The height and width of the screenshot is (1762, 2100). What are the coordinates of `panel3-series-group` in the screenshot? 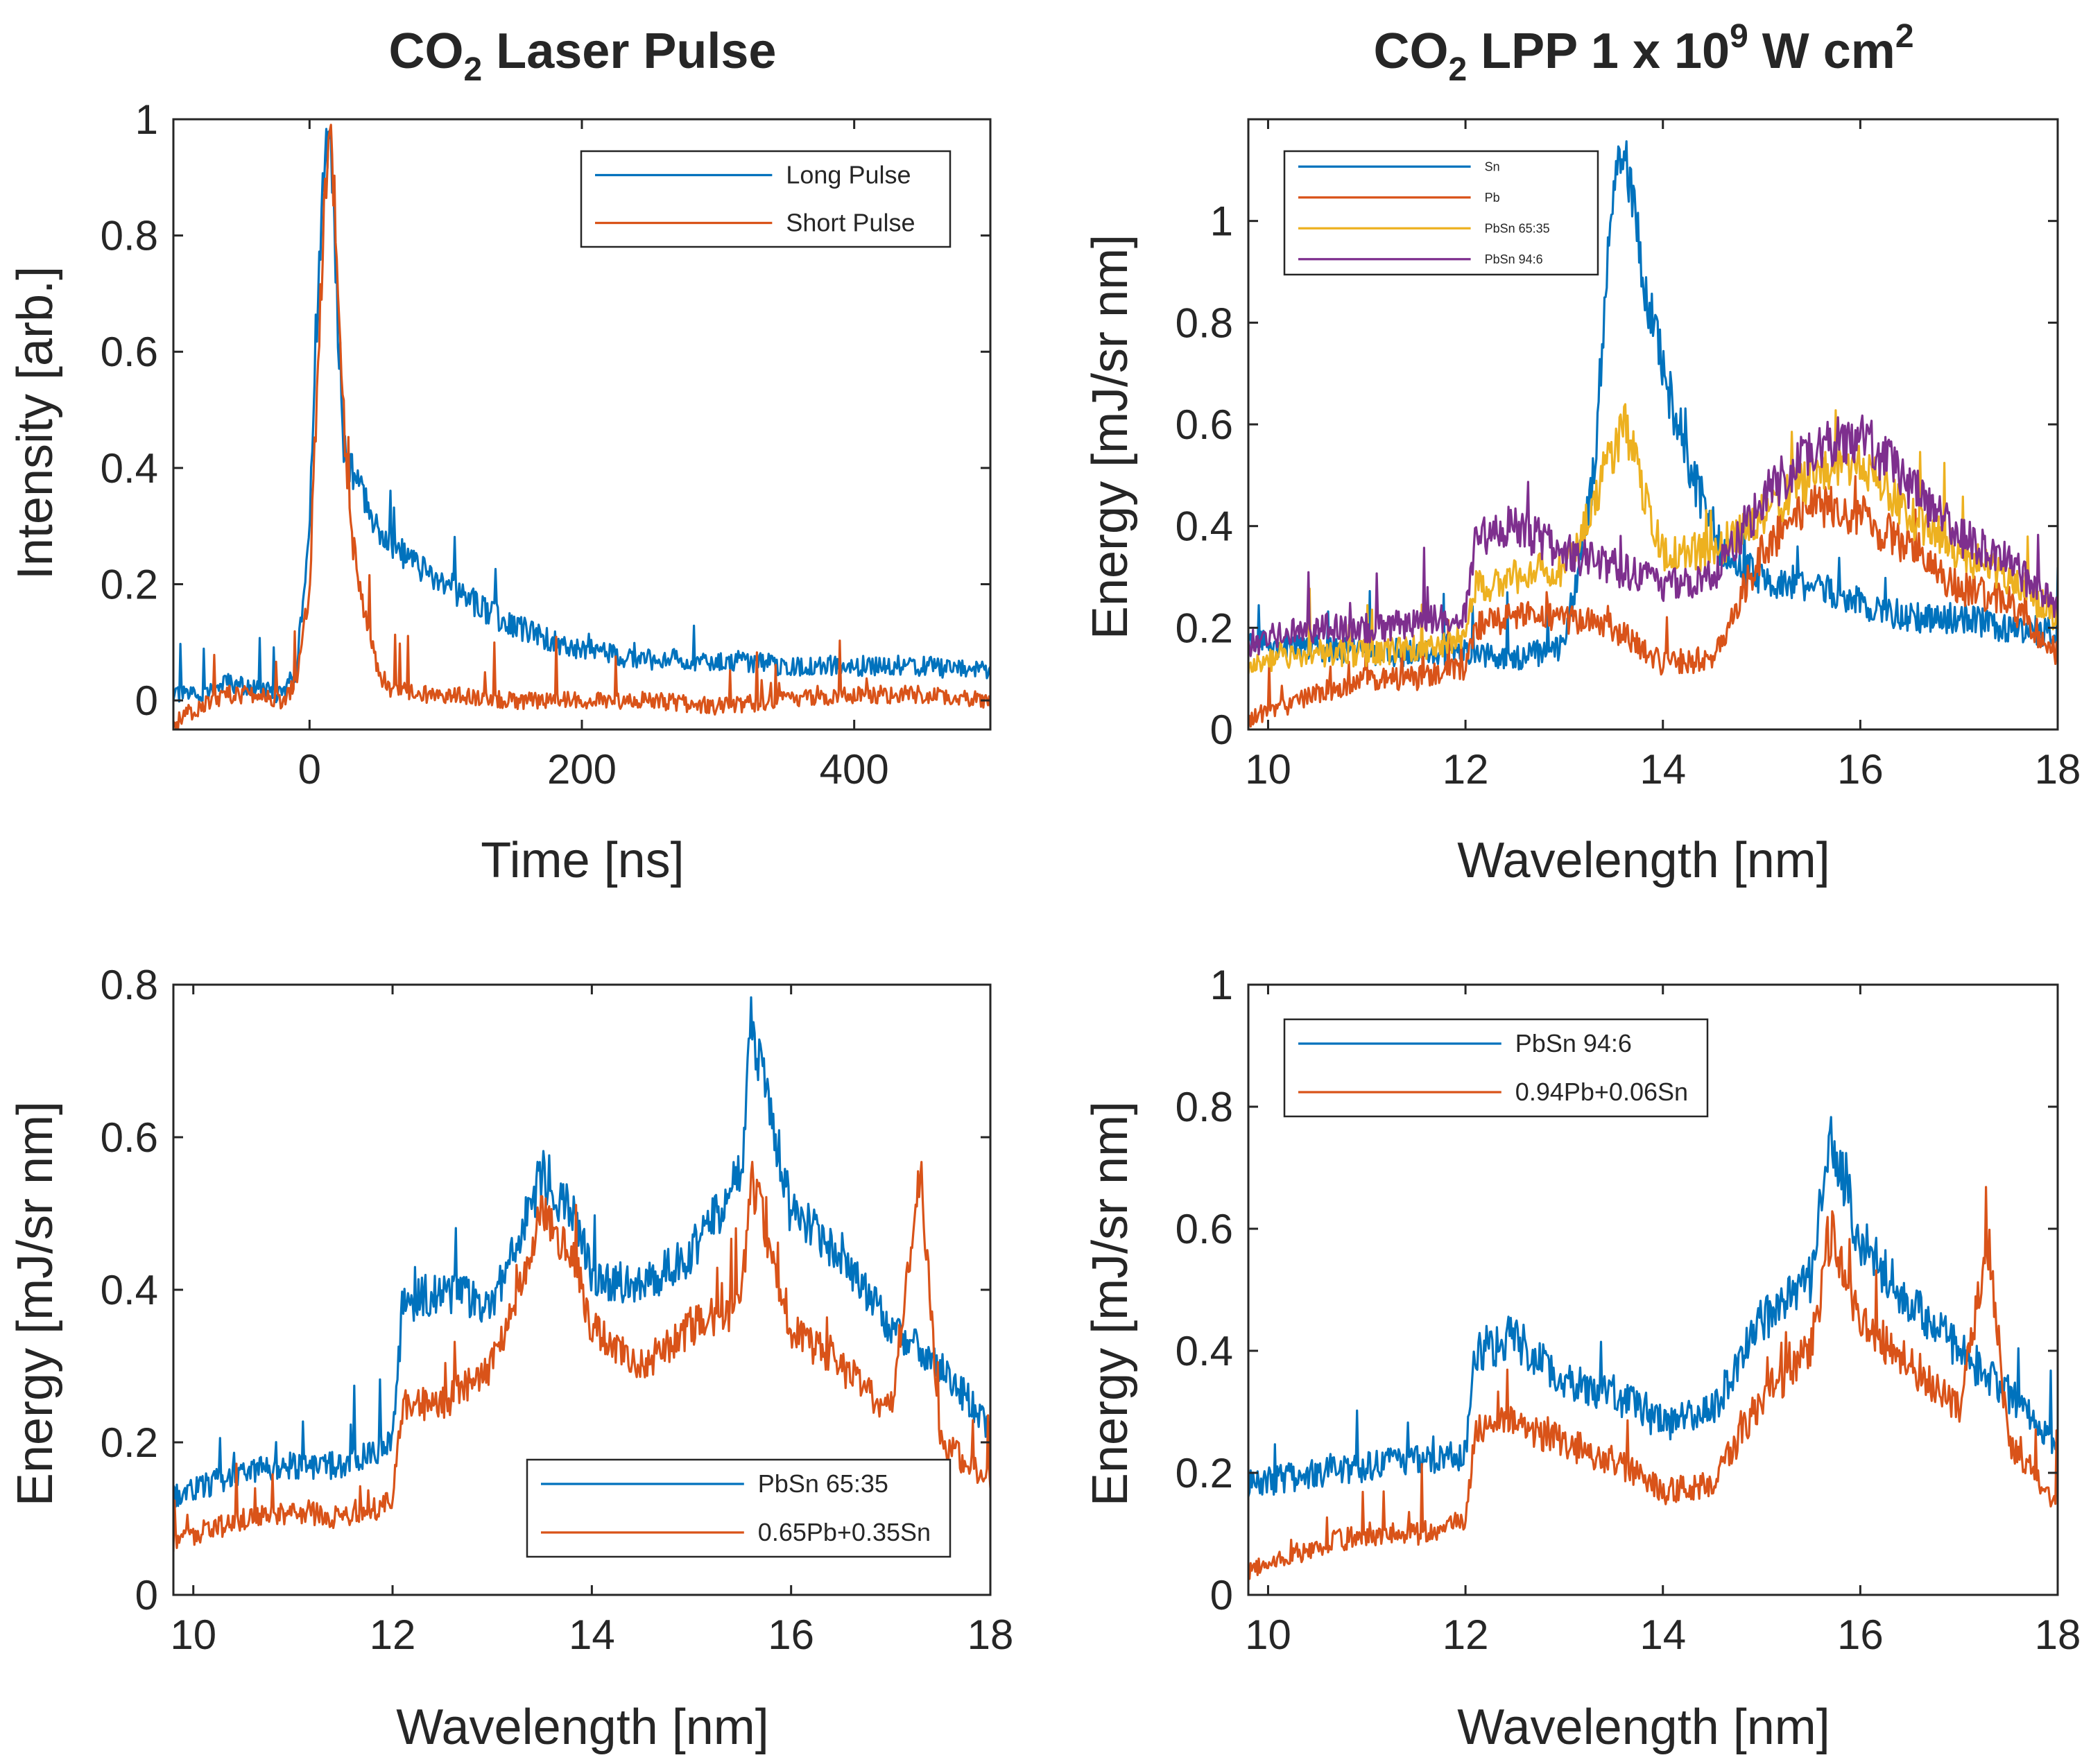 It's located at (581, 1274).